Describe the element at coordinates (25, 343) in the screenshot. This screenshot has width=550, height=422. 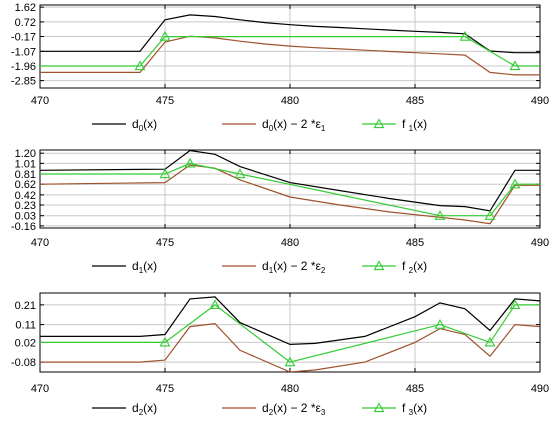
I see `y-tick-label: 0.02` at that location.